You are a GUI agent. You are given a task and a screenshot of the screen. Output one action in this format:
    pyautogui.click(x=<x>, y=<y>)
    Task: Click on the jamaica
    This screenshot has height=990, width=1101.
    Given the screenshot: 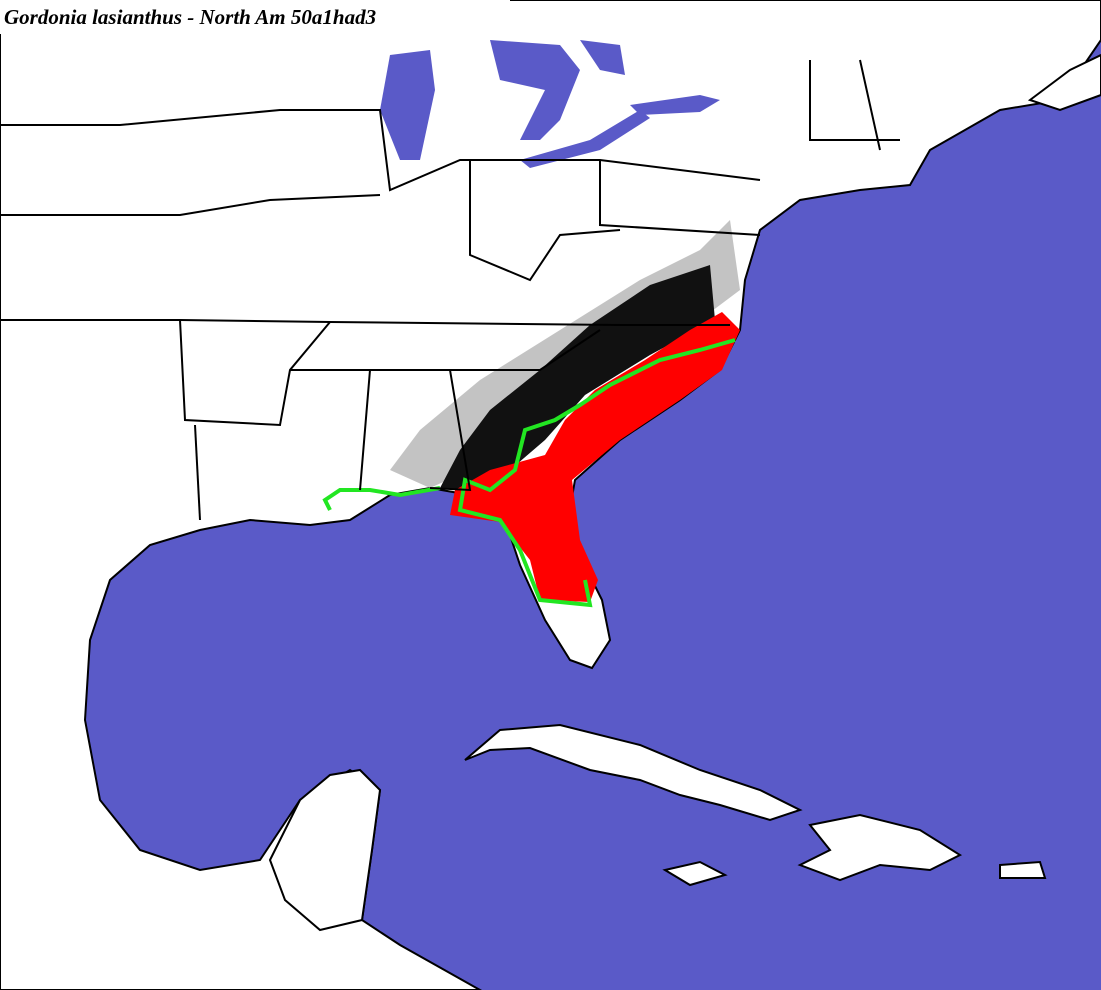 What is the action you would take?
    pyautogui.click(x=695, y=873)
    